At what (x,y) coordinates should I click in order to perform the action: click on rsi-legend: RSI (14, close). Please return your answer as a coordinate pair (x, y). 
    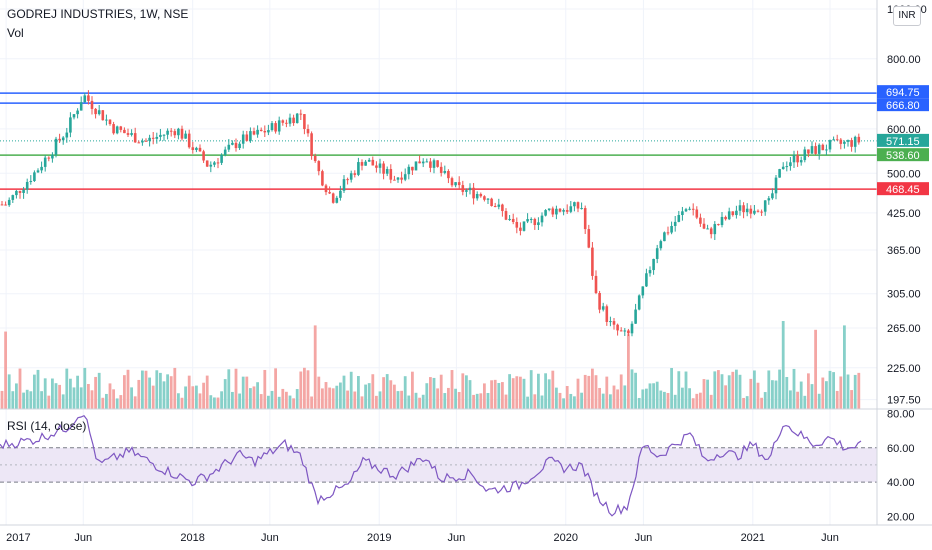
    Looking at the image, I should click on (47, 426).